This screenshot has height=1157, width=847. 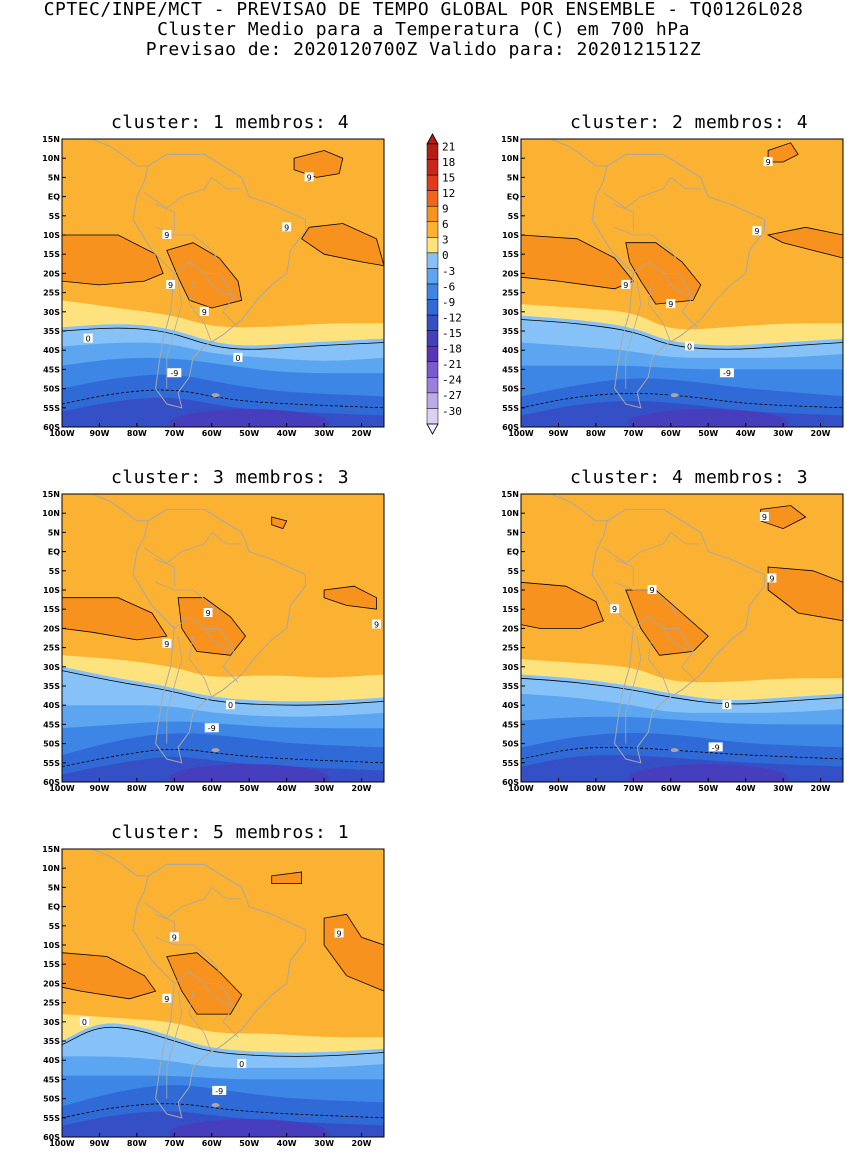 What do you see at coordinates (445, 240) in the screenshot?
I see `colorbar-label: 3` at bounding box center [445, 240].